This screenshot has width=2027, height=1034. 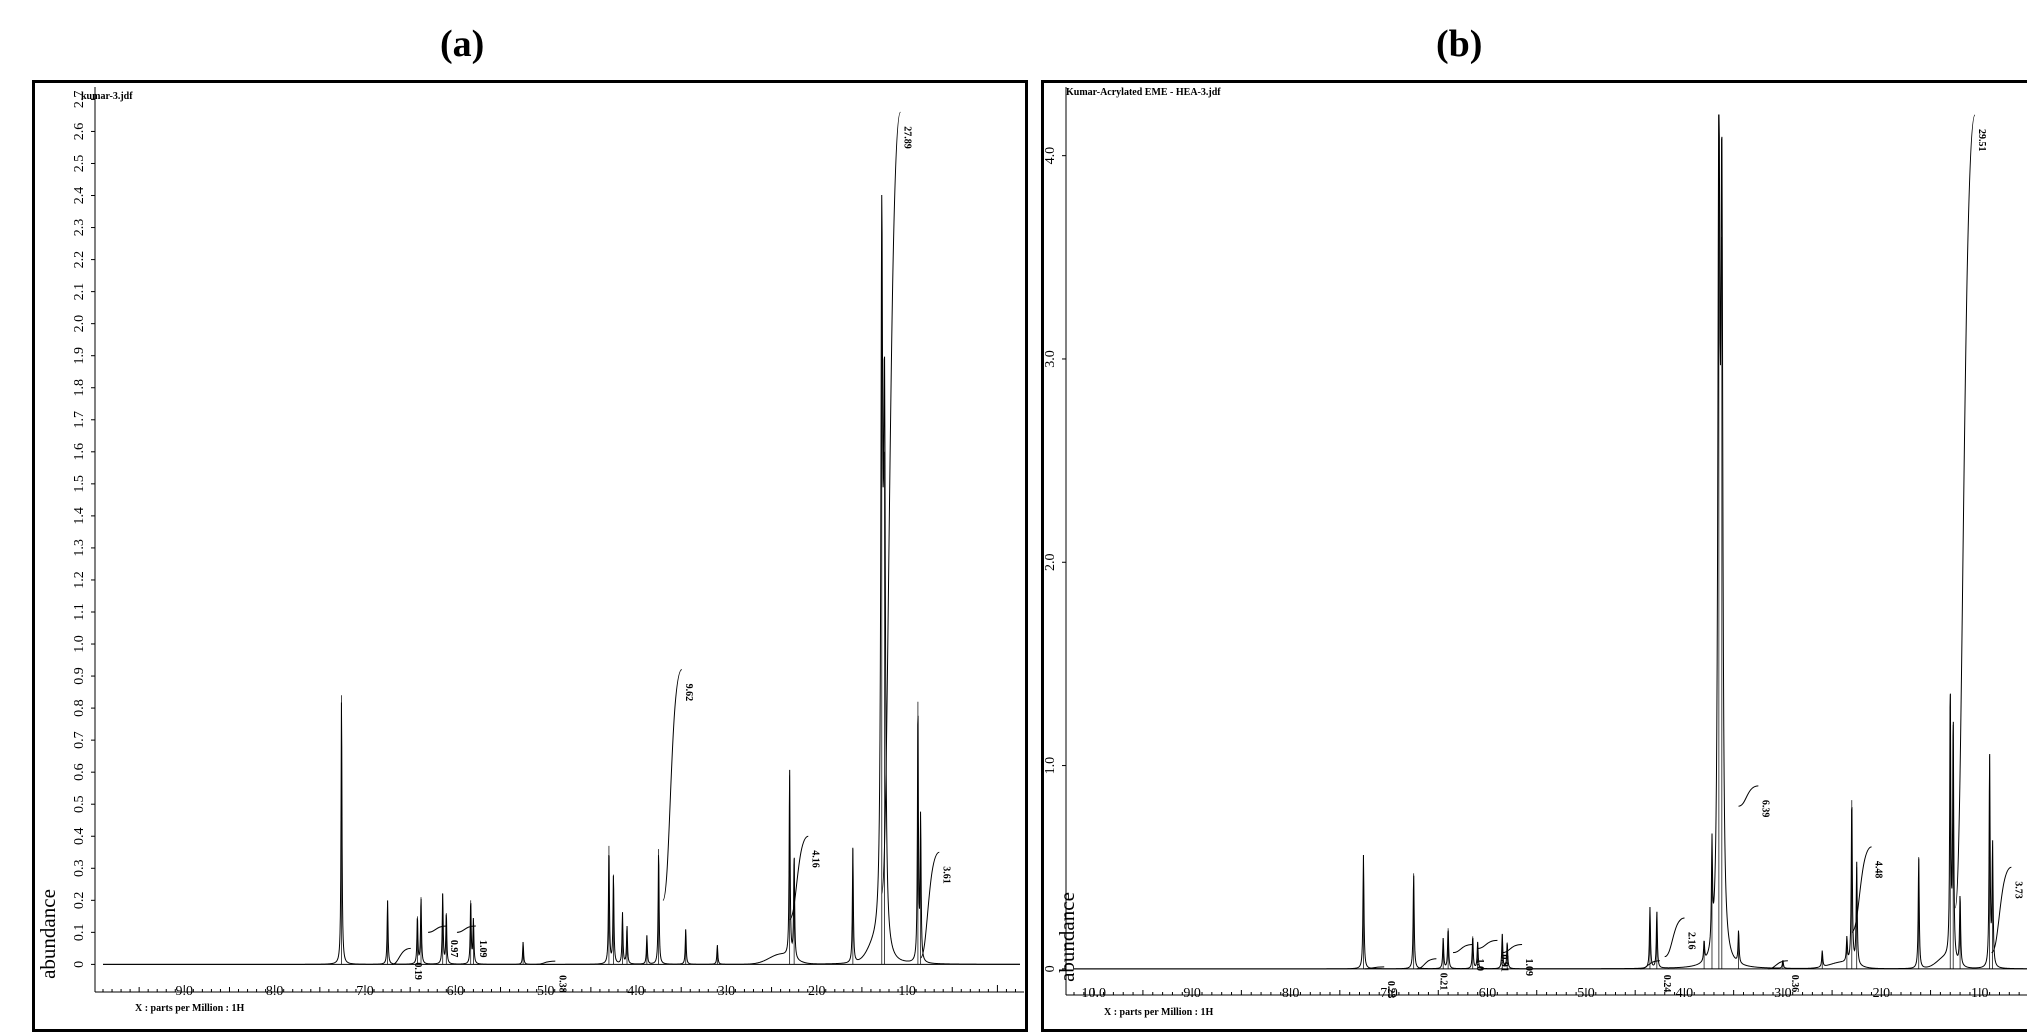 What do you see at coordinates (1503, 963) in the screenshot?
I see `panel-b-integral-label-3: 0.91` at bounding box center [1503, 963].